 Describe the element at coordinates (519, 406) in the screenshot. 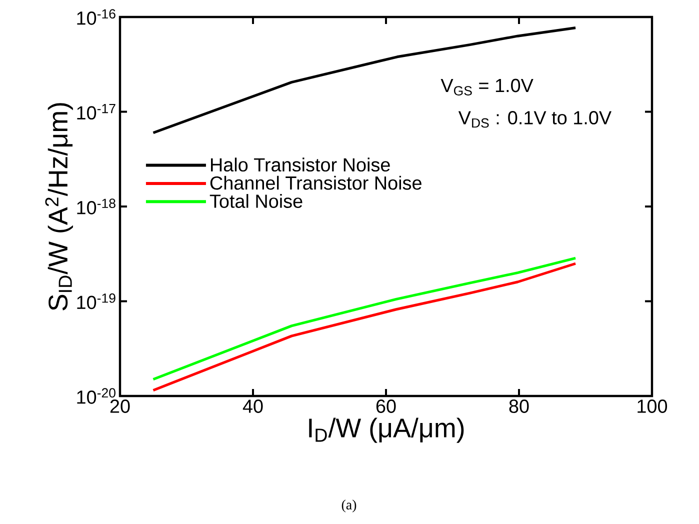

I see `x-tick-label: 80` at that location.